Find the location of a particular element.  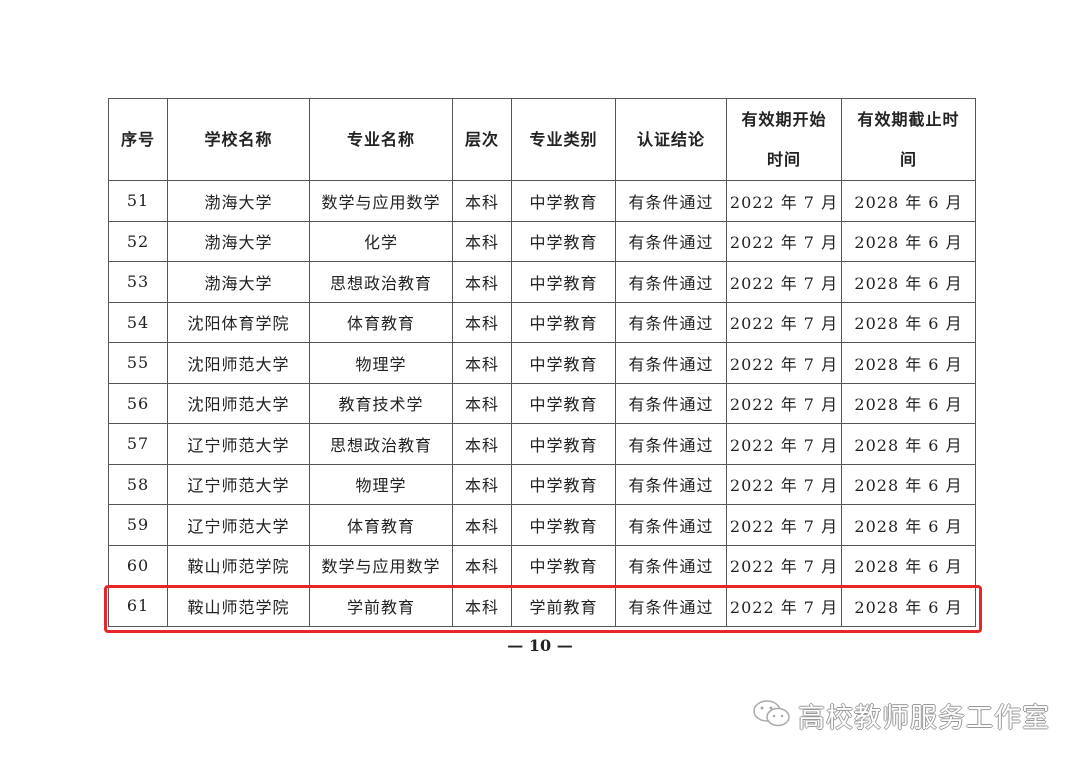

wechat-icon is located at coordinates (772, 716).